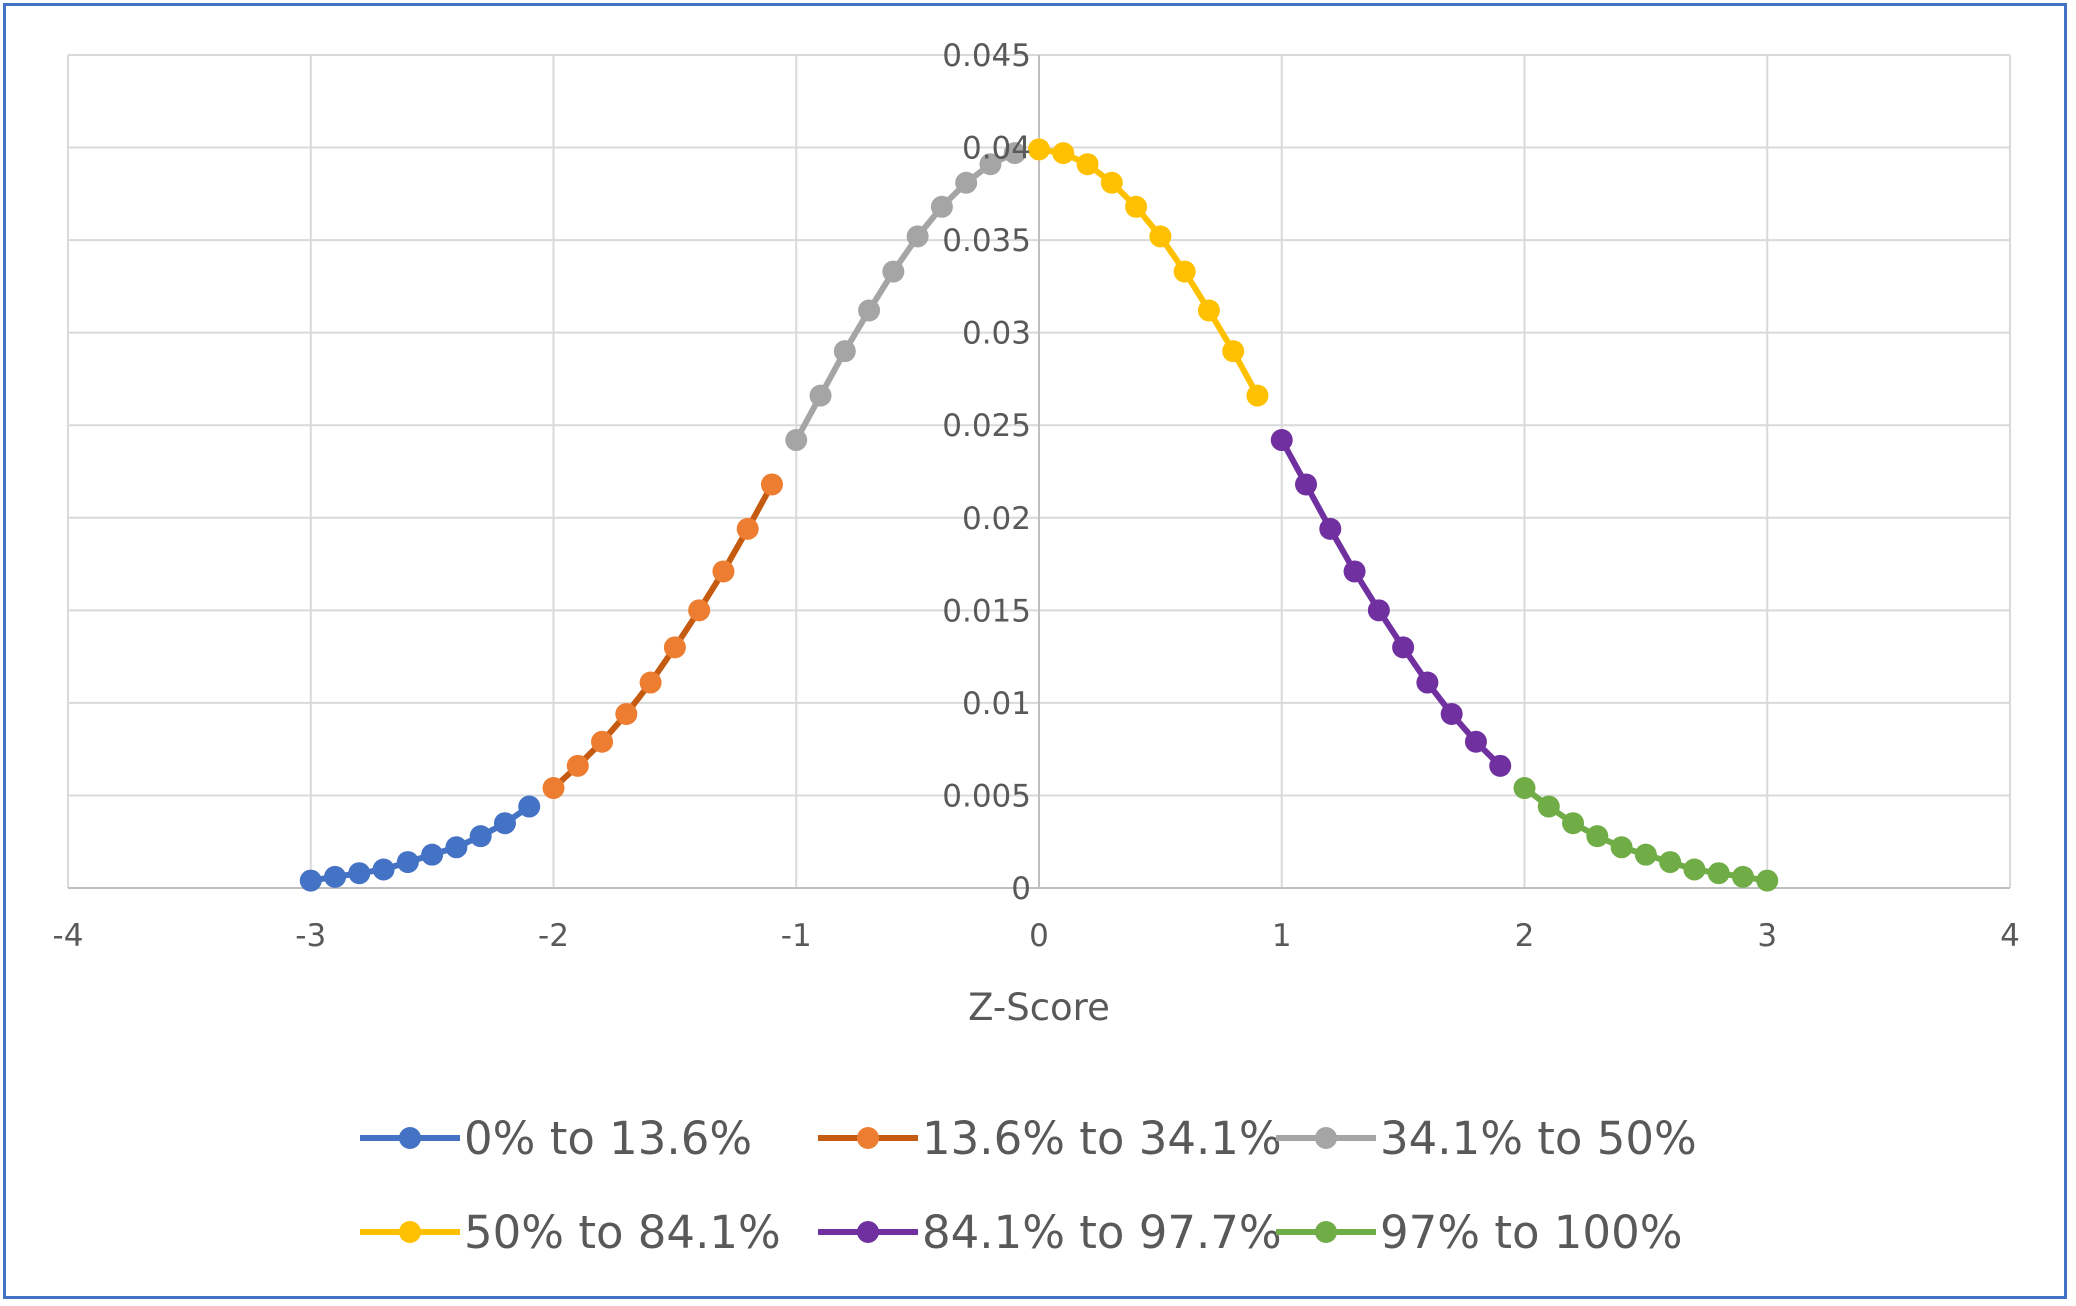  What do you see at coordinates (986, 56) in the screenshot?
I see `y-tick-label: 0.045` at bounding box center [986, 56].